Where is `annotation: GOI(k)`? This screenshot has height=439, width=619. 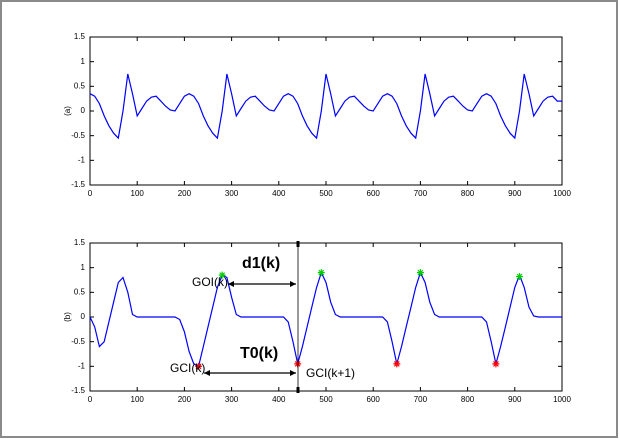 annotation: GOI(k) is located at coordinates (210, 282).